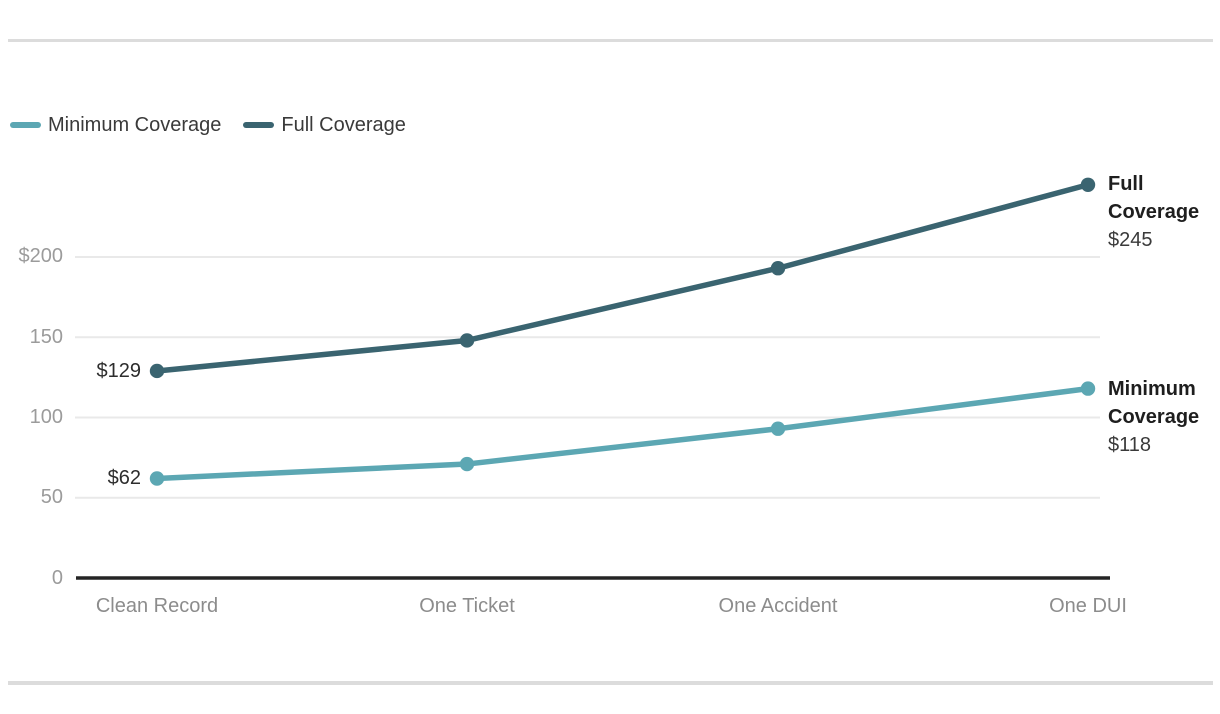 The width and height of the screenshot is (1220, 714). I want to click on legend-item-full-coverage: Full Coverage, so click(324, 125).